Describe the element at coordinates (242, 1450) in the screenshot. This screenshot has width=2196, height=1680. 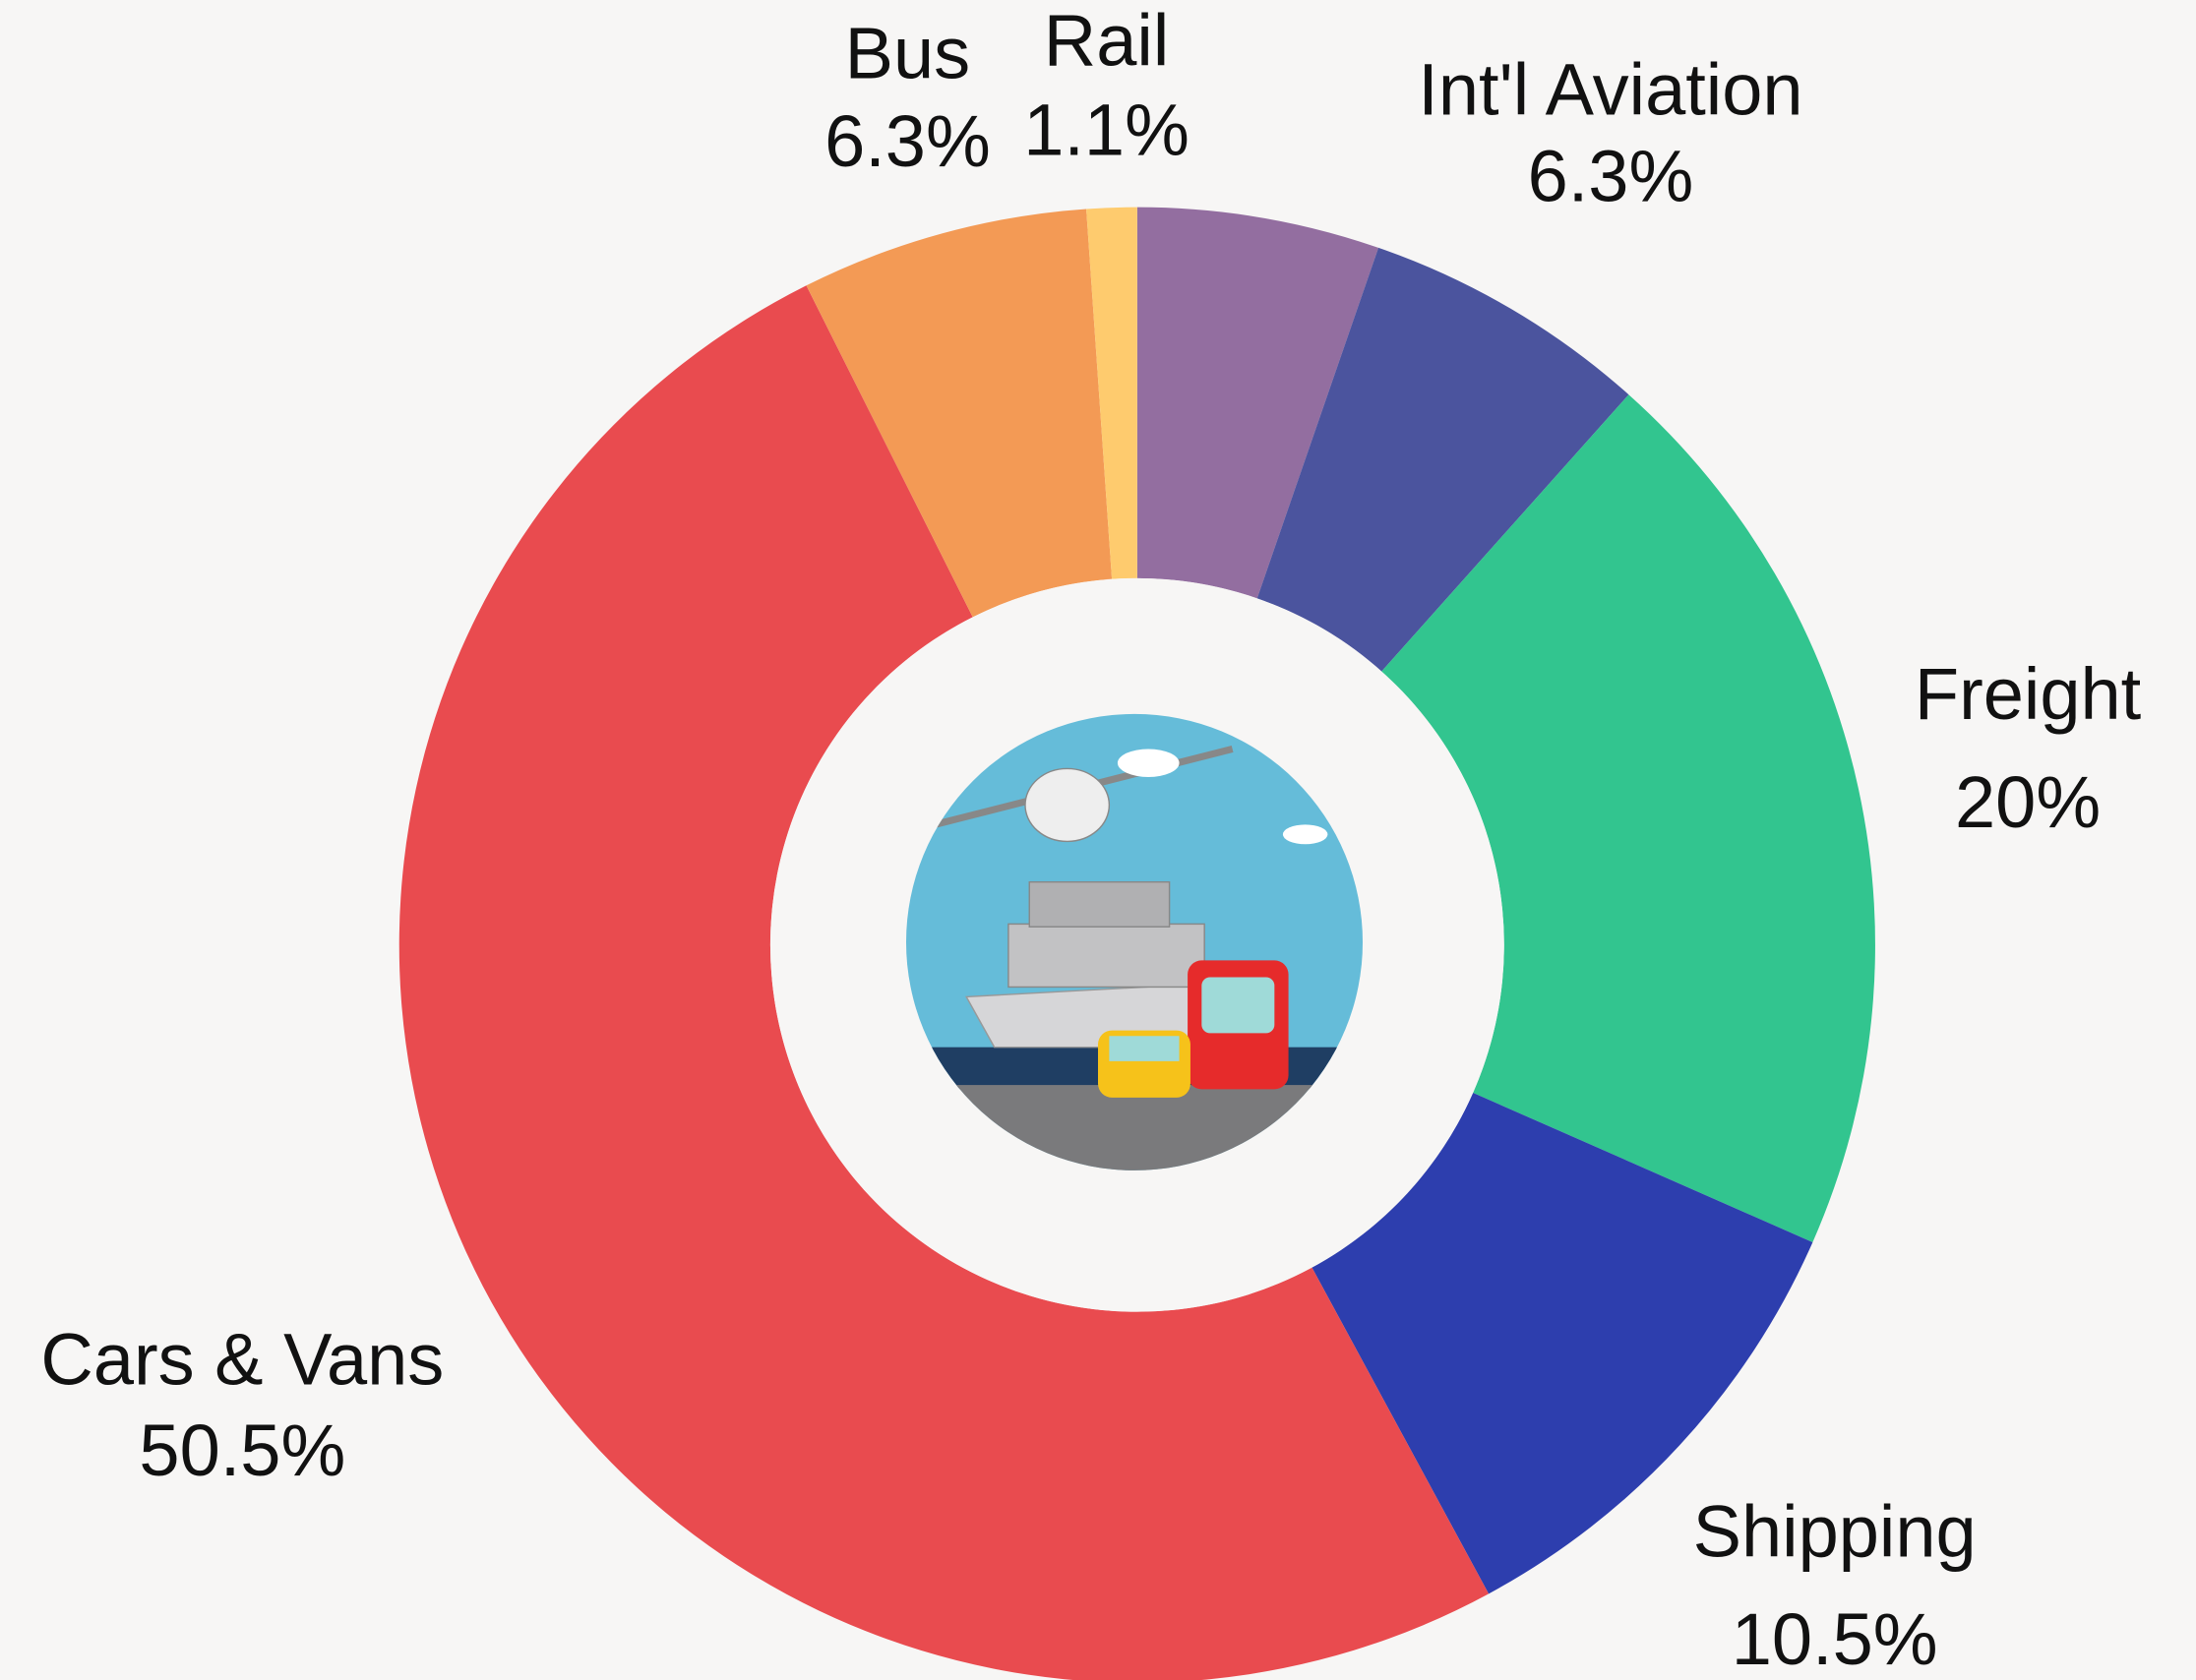
I see `value-label: 50.5%` at that location.